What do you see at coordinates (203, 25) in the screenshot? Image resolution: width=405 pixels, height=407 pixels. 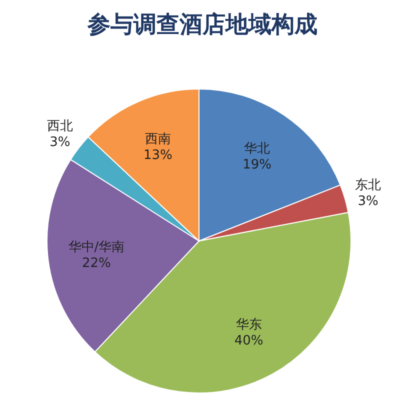 I see `title: 参与调查酒店地域构成` at bounding box center [203, 25].